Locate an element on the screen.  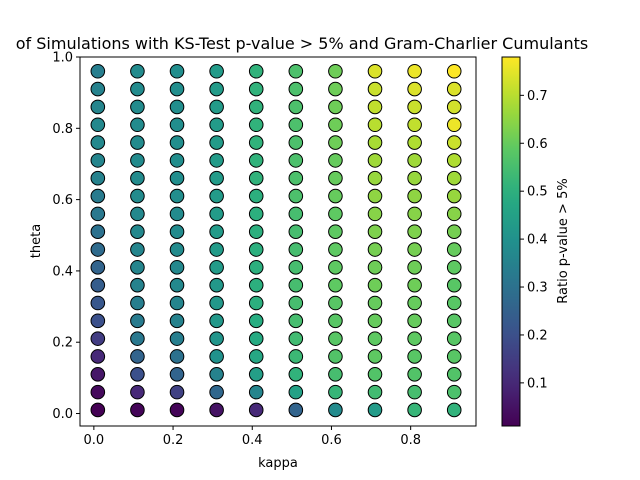
y-tick-label: 0.4 is located at coordinates (62, 271).